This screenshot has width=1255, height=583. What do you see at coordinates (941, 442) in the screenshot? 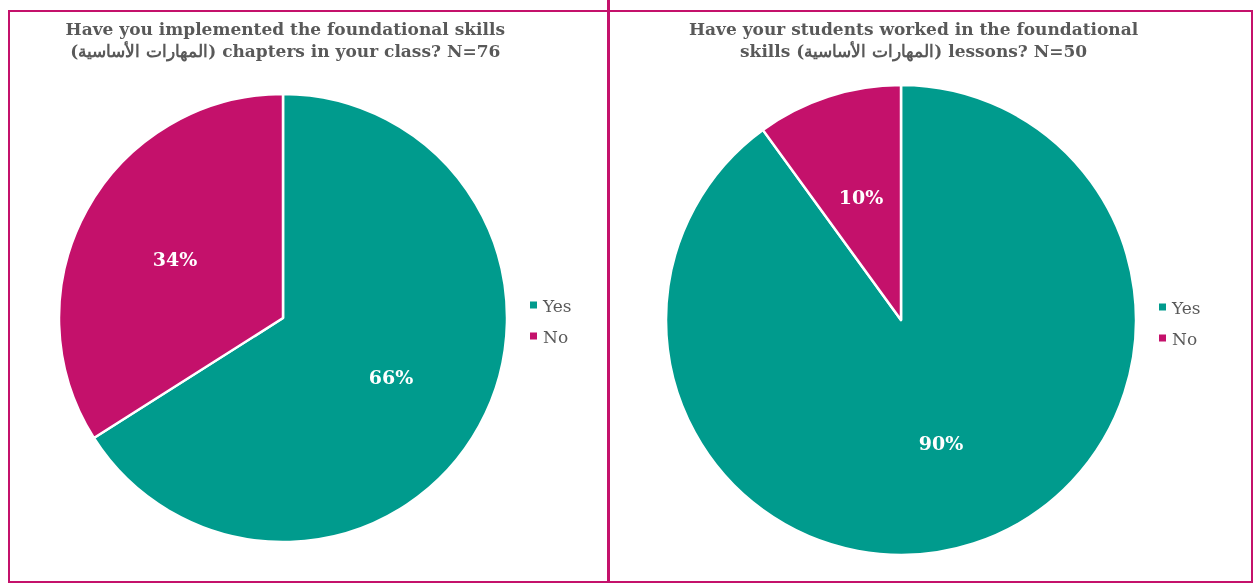
I see `data-label: 90%` at bounding box center [941, 442].